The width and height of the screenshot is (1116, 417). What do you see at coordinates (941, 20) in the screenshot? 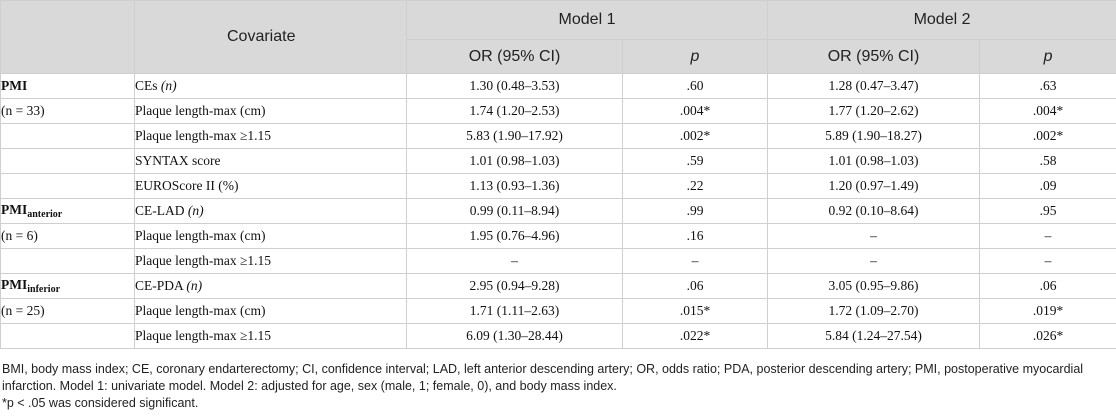
I see `model2-header: Model 2` at bounding box center [941, 20].